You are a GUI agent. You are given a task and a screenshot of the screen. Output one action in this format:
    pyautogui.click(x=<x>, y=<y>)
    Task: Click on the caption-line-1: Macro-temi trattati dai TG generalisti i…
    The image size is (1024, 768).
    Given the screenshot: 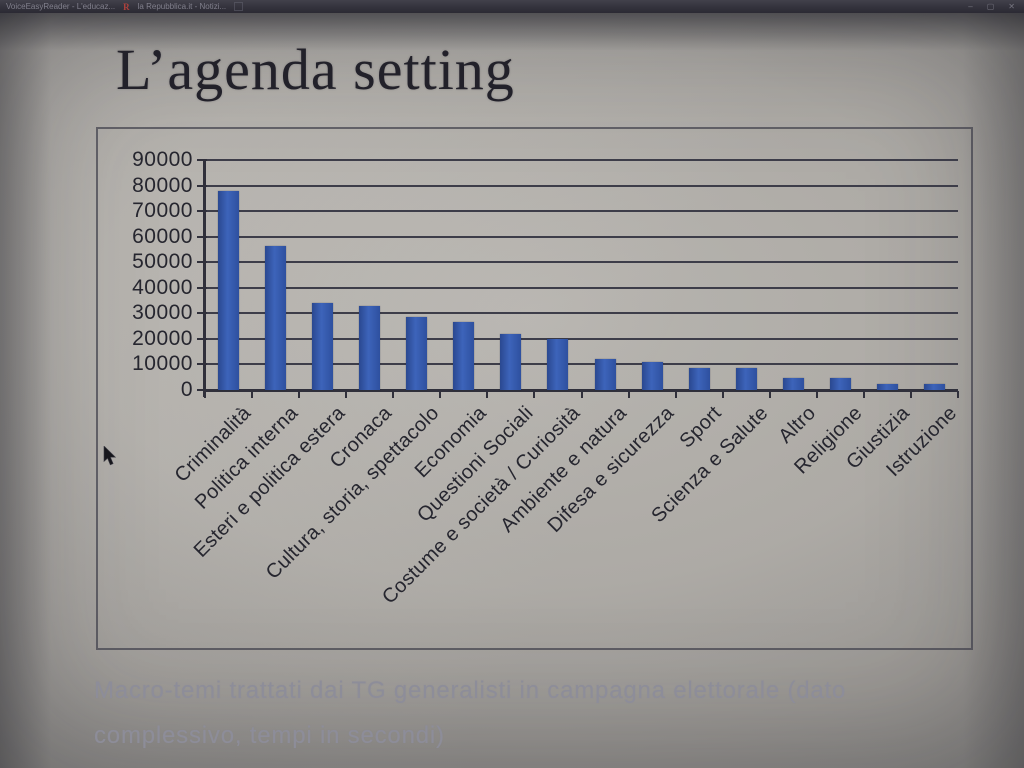 What is the action you would take?
    pyautogui.click(x=470, y=690)
    